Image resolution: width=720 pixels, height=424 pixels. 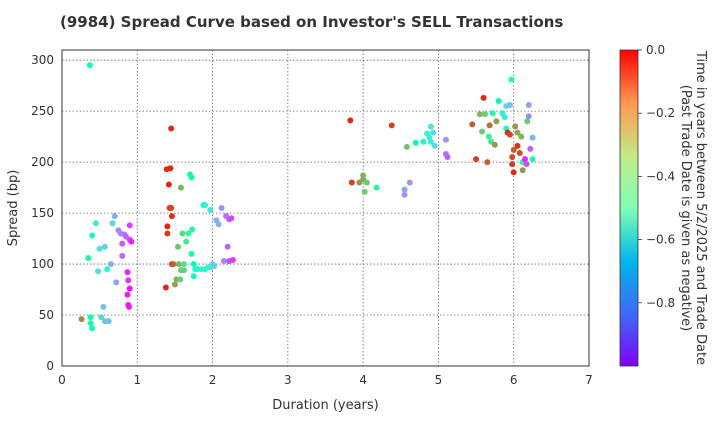 I want to click on colorbar-tick-label: −0.8, so click(x=660, y=303).